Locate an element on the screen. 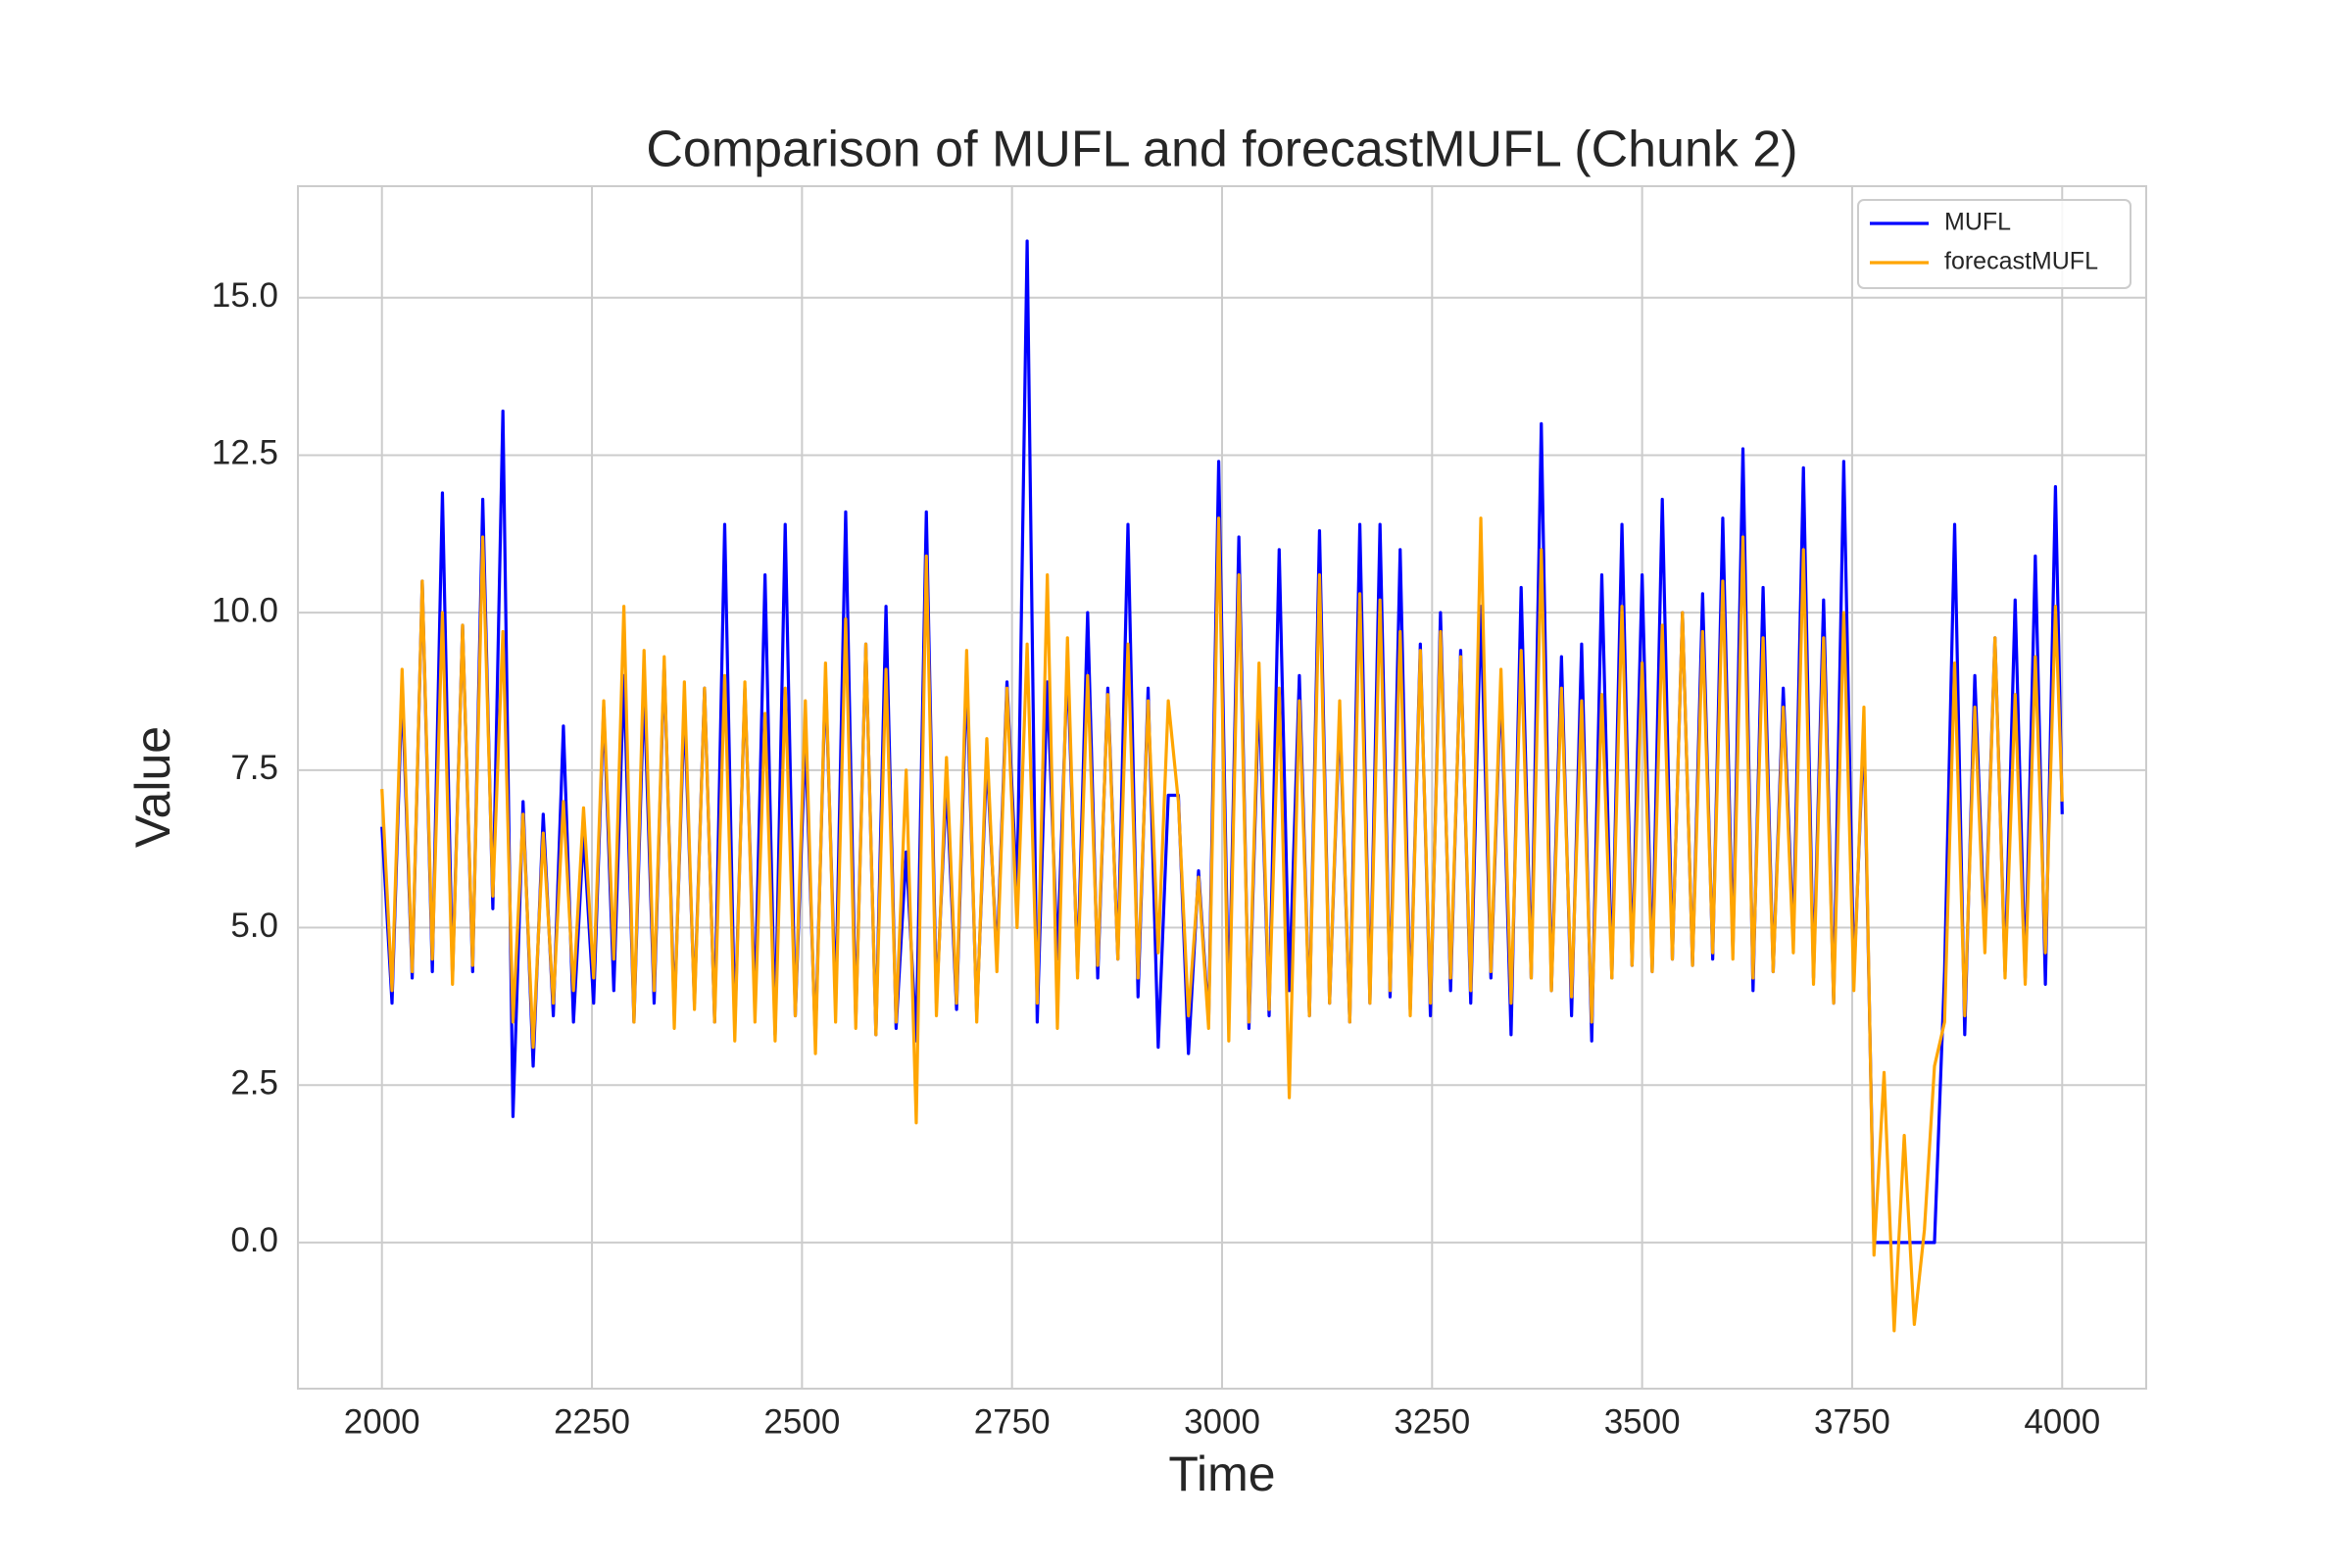  x-tick-label: 4000 is located at coordinates (2062, 1421).